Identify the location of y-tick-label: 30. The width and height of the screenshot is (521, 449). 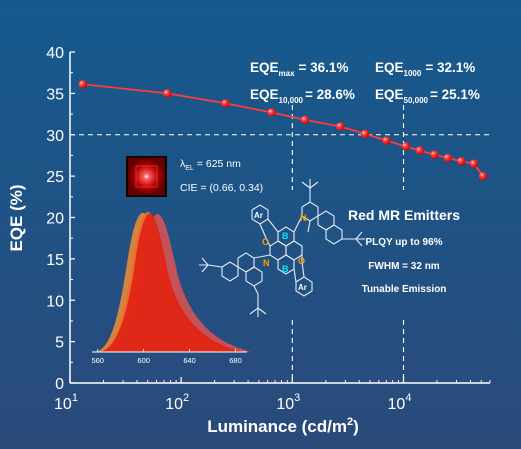
(55, 136).